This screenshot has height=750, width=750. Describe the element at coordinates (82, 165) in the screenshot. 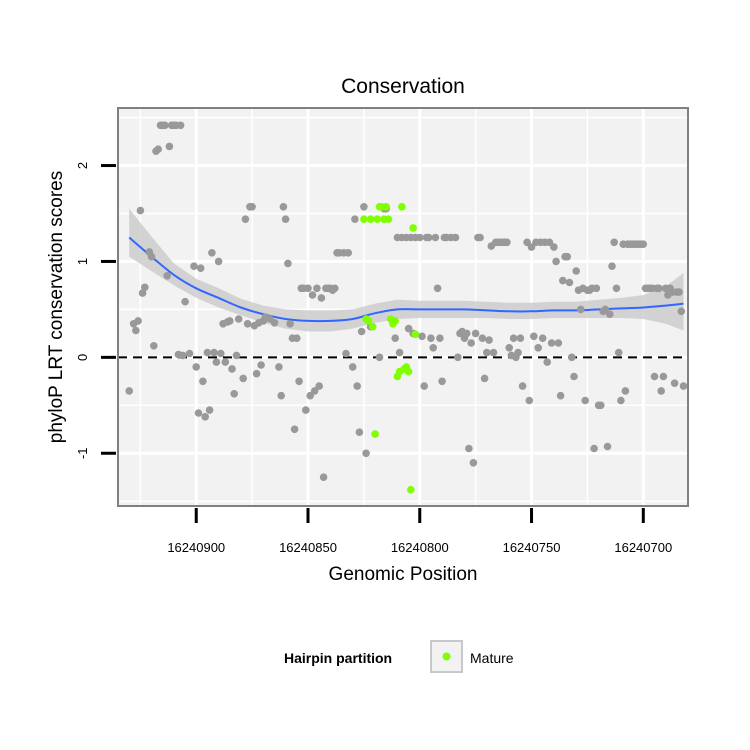

I see `y-tick-label: 2` at that location.